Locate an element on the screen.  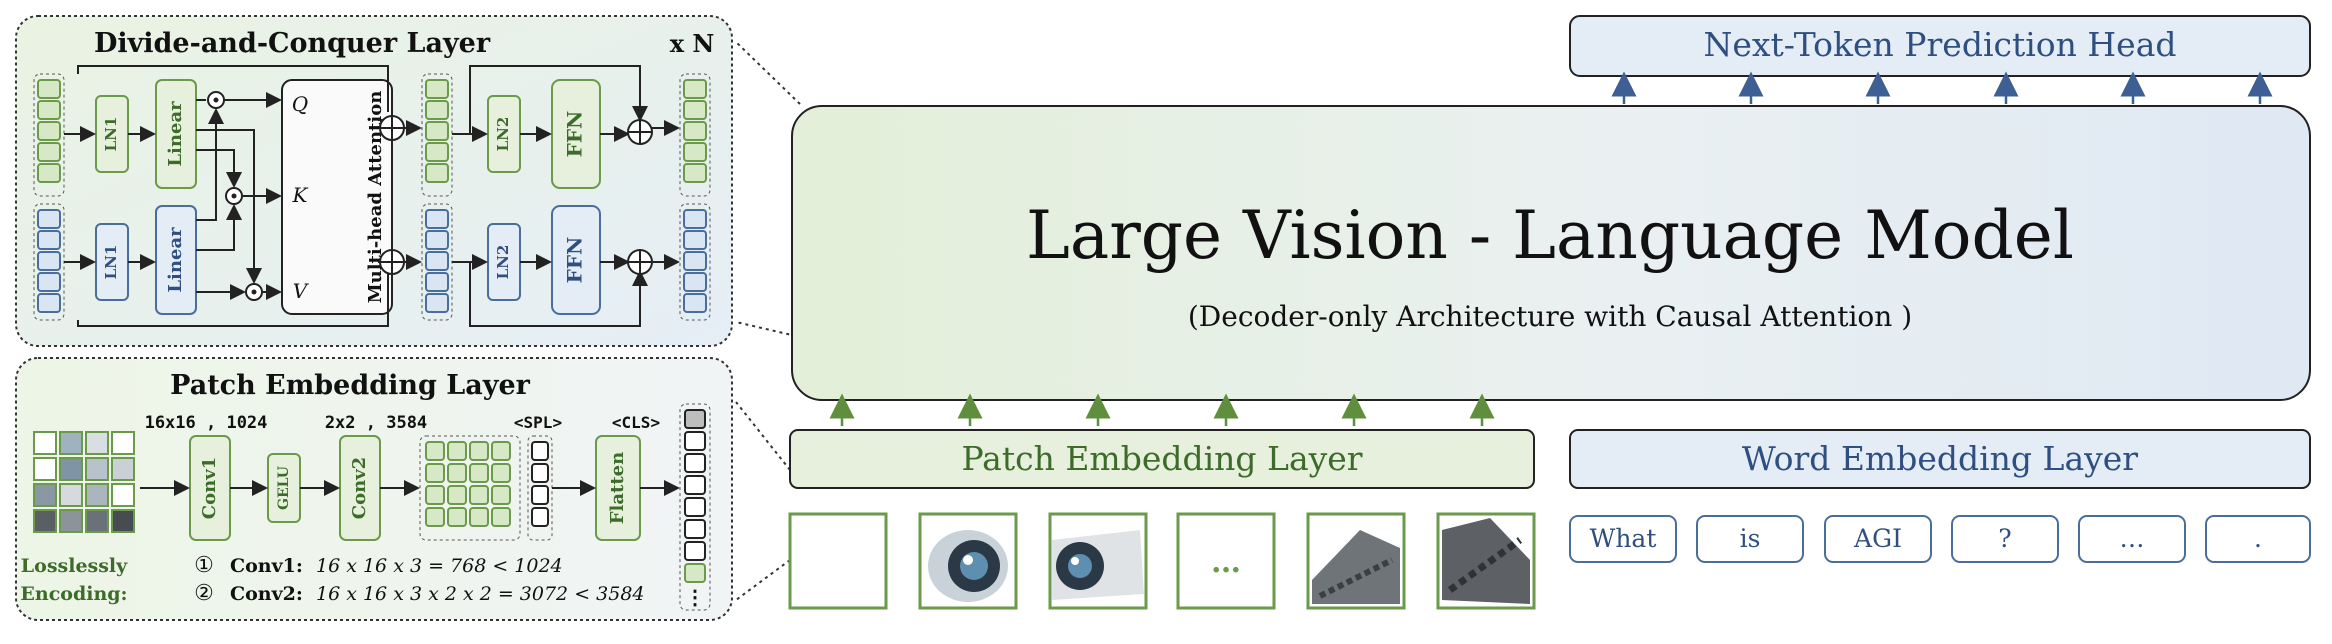
pe-feature-map is located at coordinates (470, 488).